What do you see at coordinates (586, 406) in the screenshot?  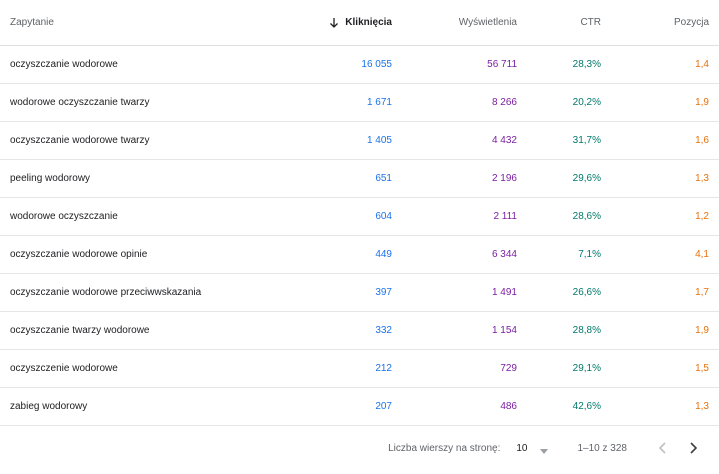 I see `ctr-cell: 42,6%` at bounding box center [586, 406].